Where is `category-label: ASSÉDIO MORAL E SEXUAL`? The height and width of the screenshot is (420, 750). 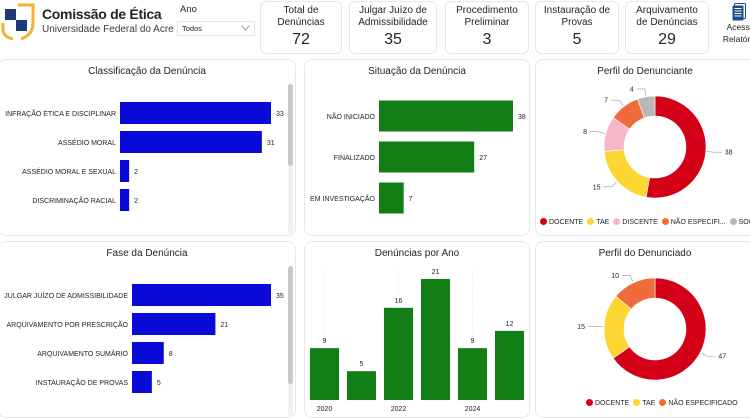
category-label: ASSÉDIO MORAL E SEXUAL is located at coordinates (69, 171).